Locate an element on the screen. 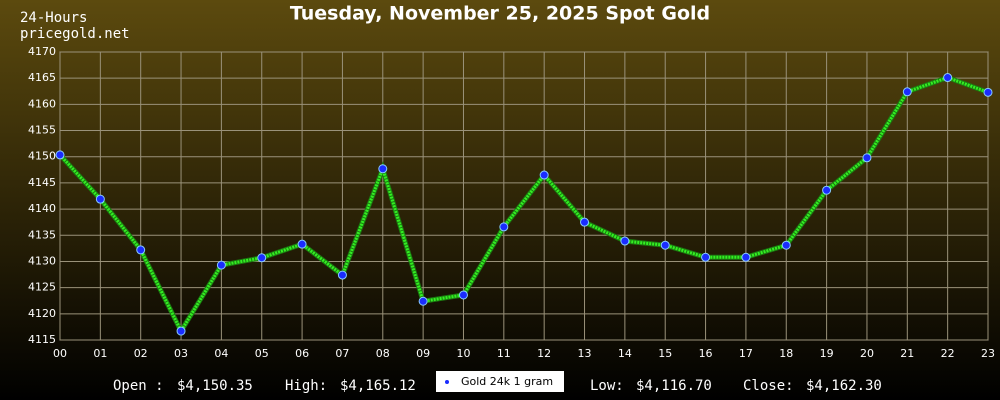 This screenshot has width=1000, height=400. x-tick-label: 05 is located at coordinates (262, 353).